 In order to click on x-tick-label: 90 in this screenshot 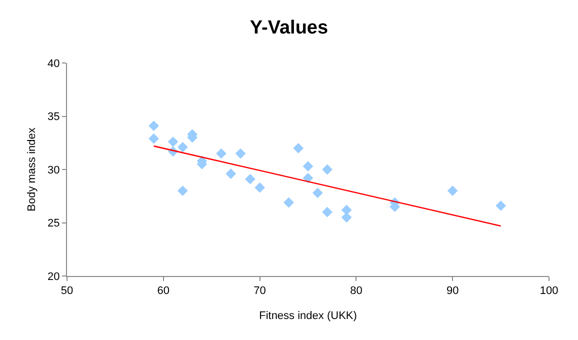, I will do `click(452, 291)`.